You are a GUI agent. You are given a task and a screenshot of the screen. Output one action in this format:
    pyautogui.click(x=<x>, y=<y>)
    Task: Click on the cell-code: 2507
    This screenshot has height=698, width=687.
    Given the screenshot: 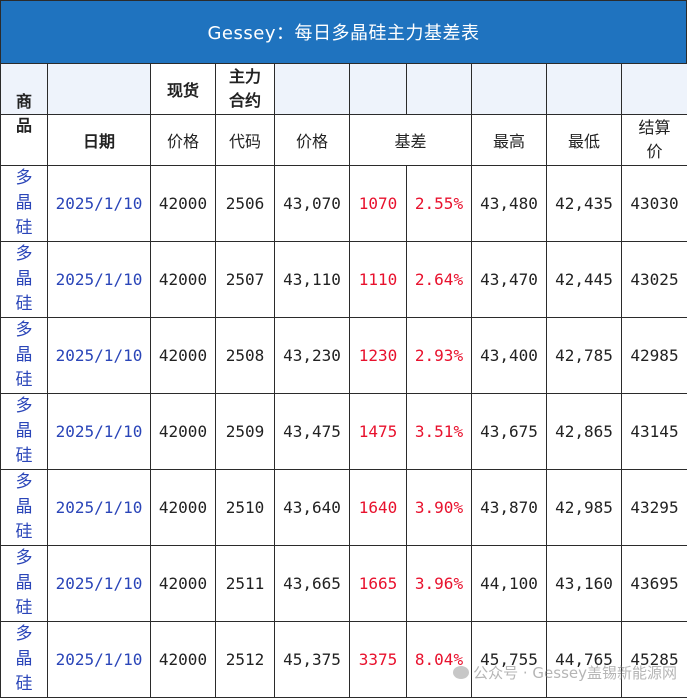 What is the action you would take?
    pyautogui.click(x=245, y=280)
    